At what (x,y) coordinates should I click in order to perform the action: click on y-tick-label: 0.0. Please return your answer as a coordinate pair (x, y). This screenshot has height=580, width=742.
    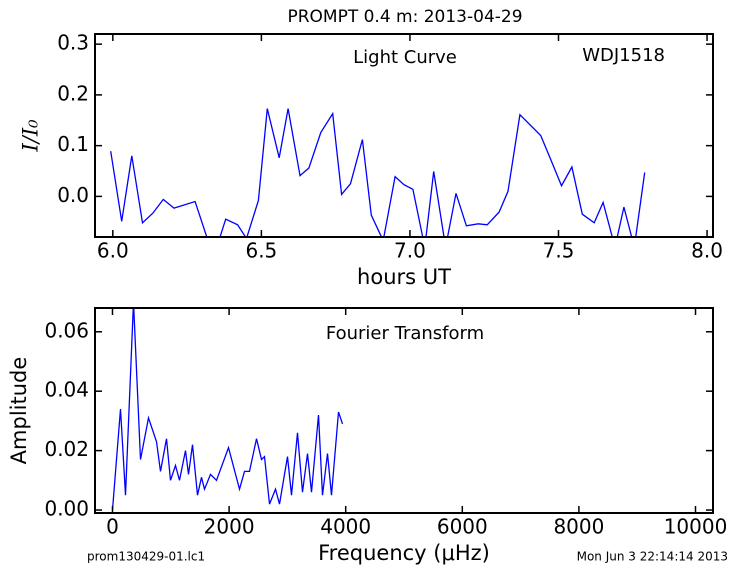
    Looking at the image, I should click on (73, 195).